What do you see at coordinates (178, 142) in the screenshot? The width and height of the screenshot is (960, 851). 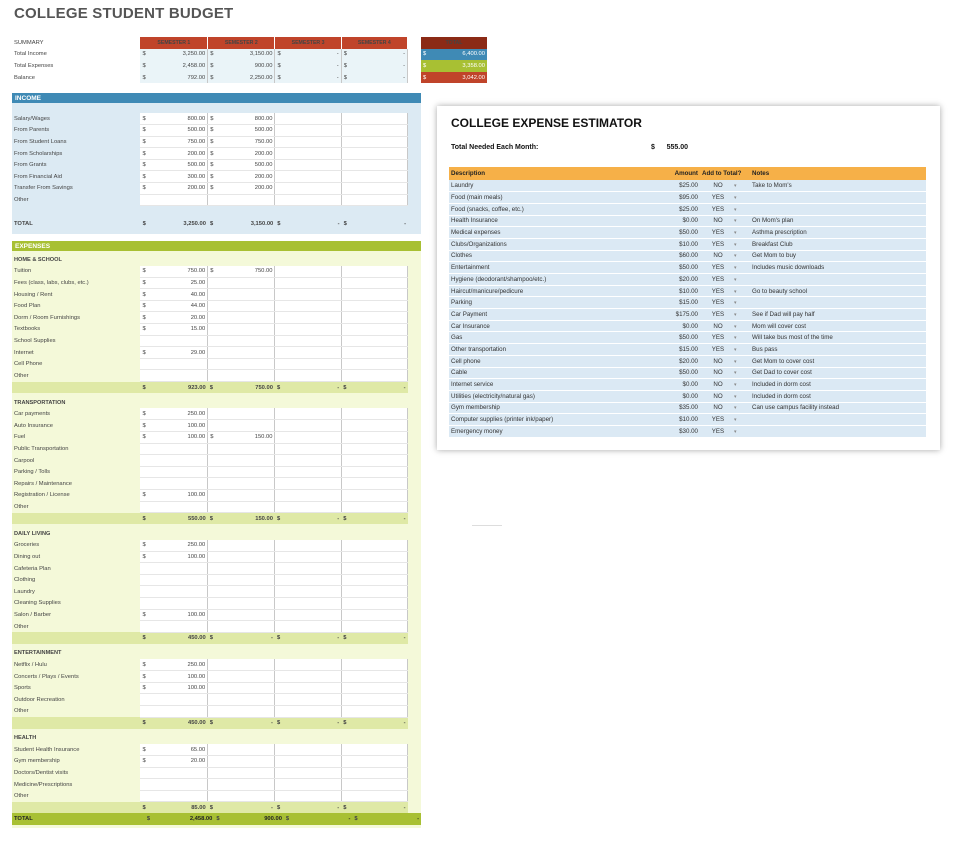 I see `value-cell: 750.00` at bounding box center [178, 142].